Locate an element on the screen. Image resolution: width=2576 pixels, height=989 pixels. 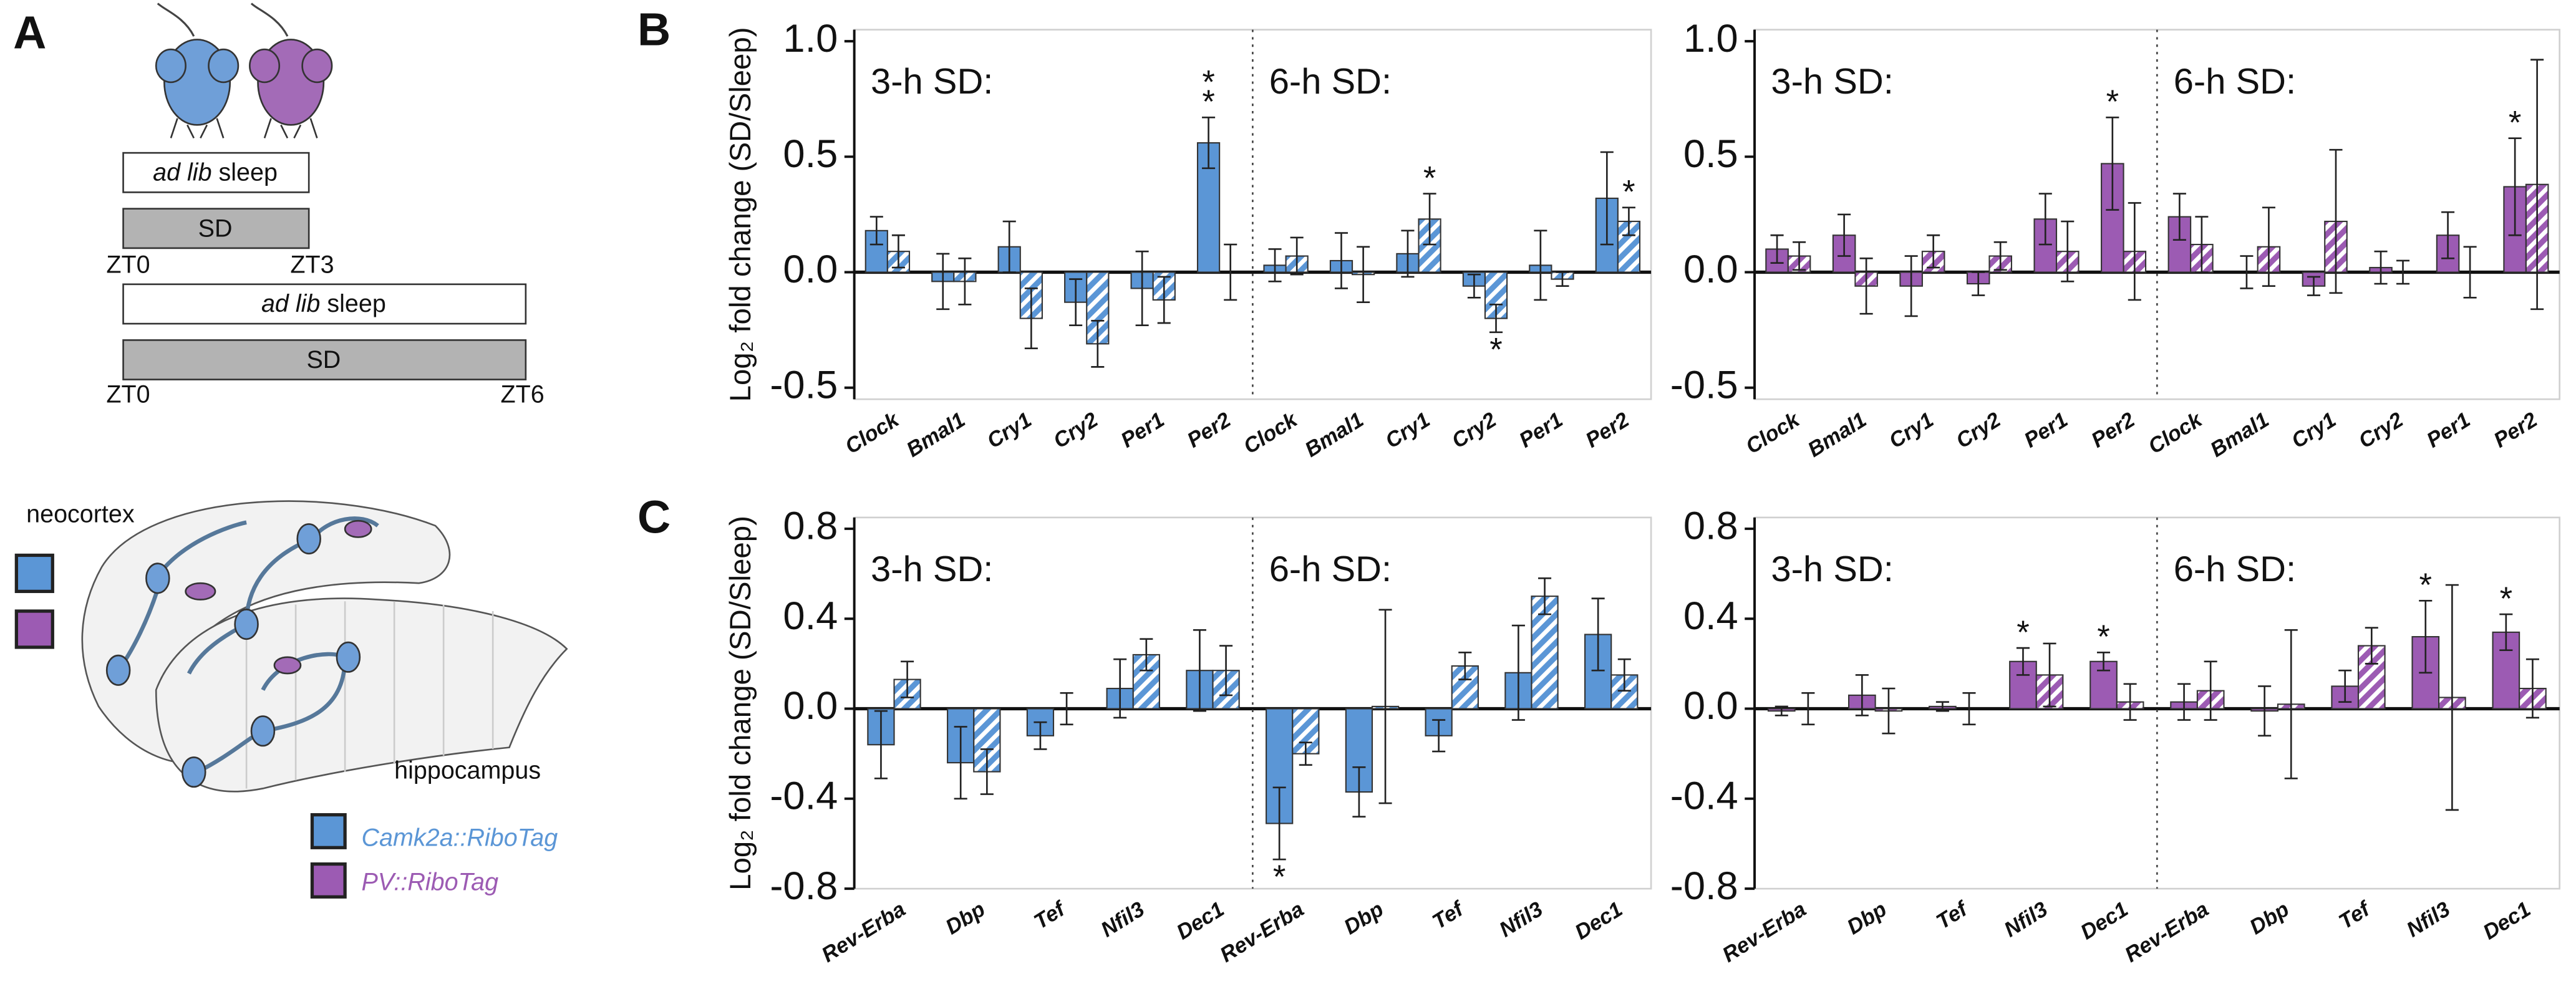
region-label: neocortex is located at coordinates (80, 514).